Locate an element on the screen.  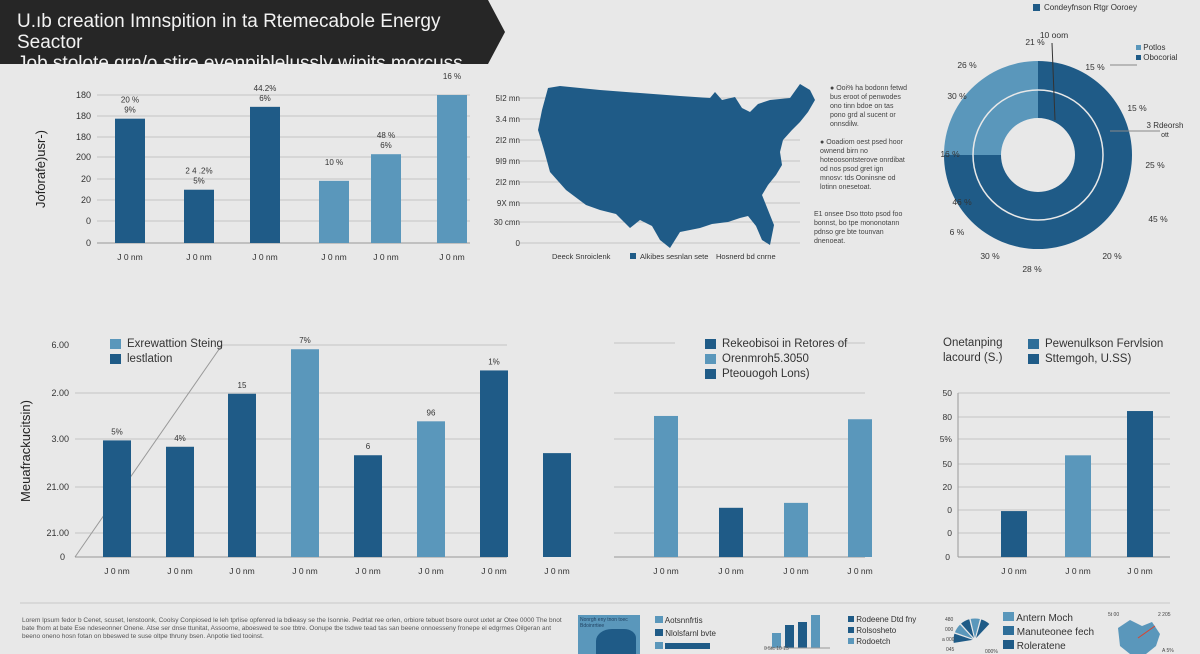
mini-pie-label: a 000 is located at coordinates (948, 640).